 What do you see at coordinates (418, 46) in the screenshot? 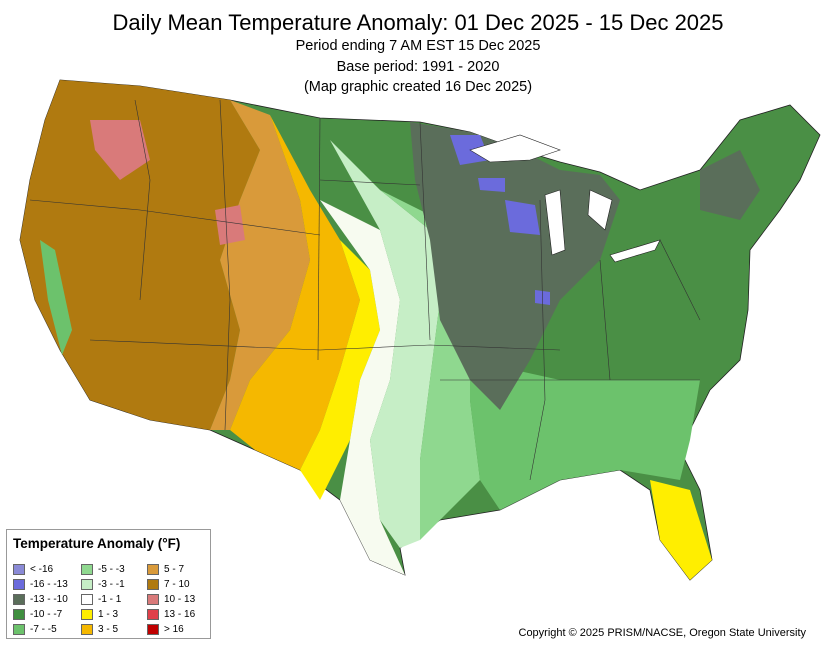
I see `subtitle-period: Period ending 7 AM EST 15 Dec 2025` at bounding box center [418, 46].